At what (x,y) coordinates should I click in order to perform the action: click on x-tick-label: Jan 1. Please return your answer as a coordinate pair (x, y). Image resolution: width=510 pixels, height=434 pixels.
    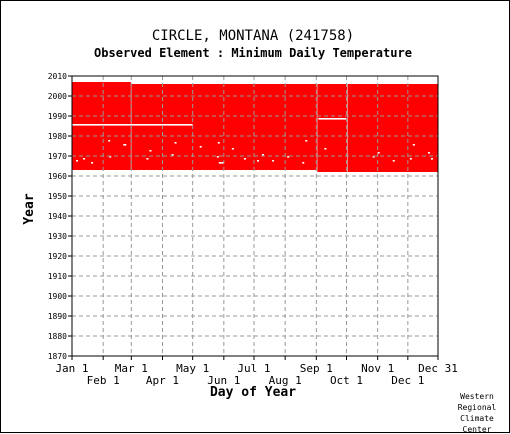
    Looking at the image, I should click on (71, 368).